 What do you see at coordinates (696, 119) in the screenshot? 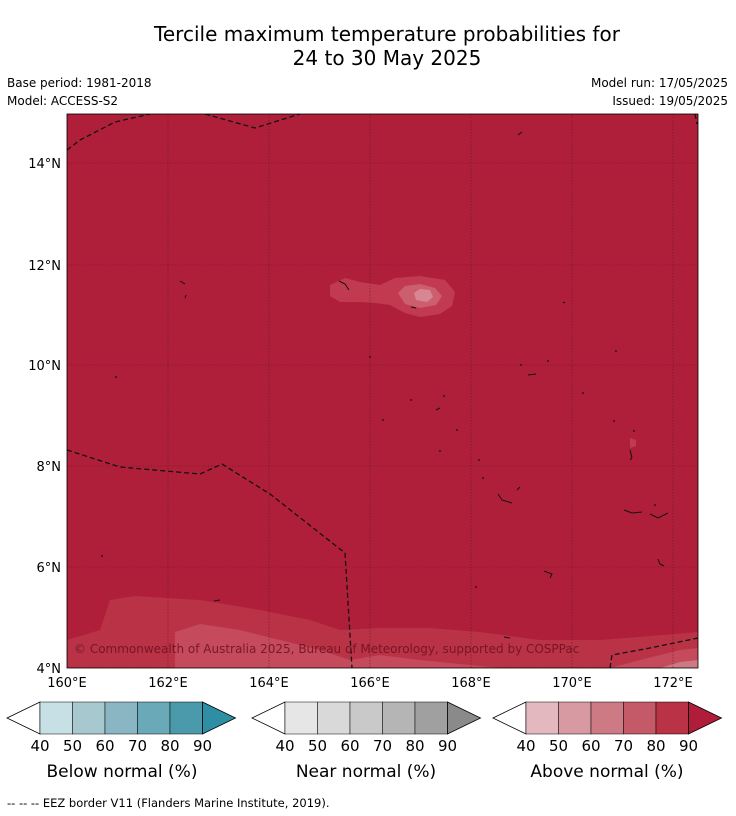
I see `eez-border-northeast` at bounding box center [696, 119].